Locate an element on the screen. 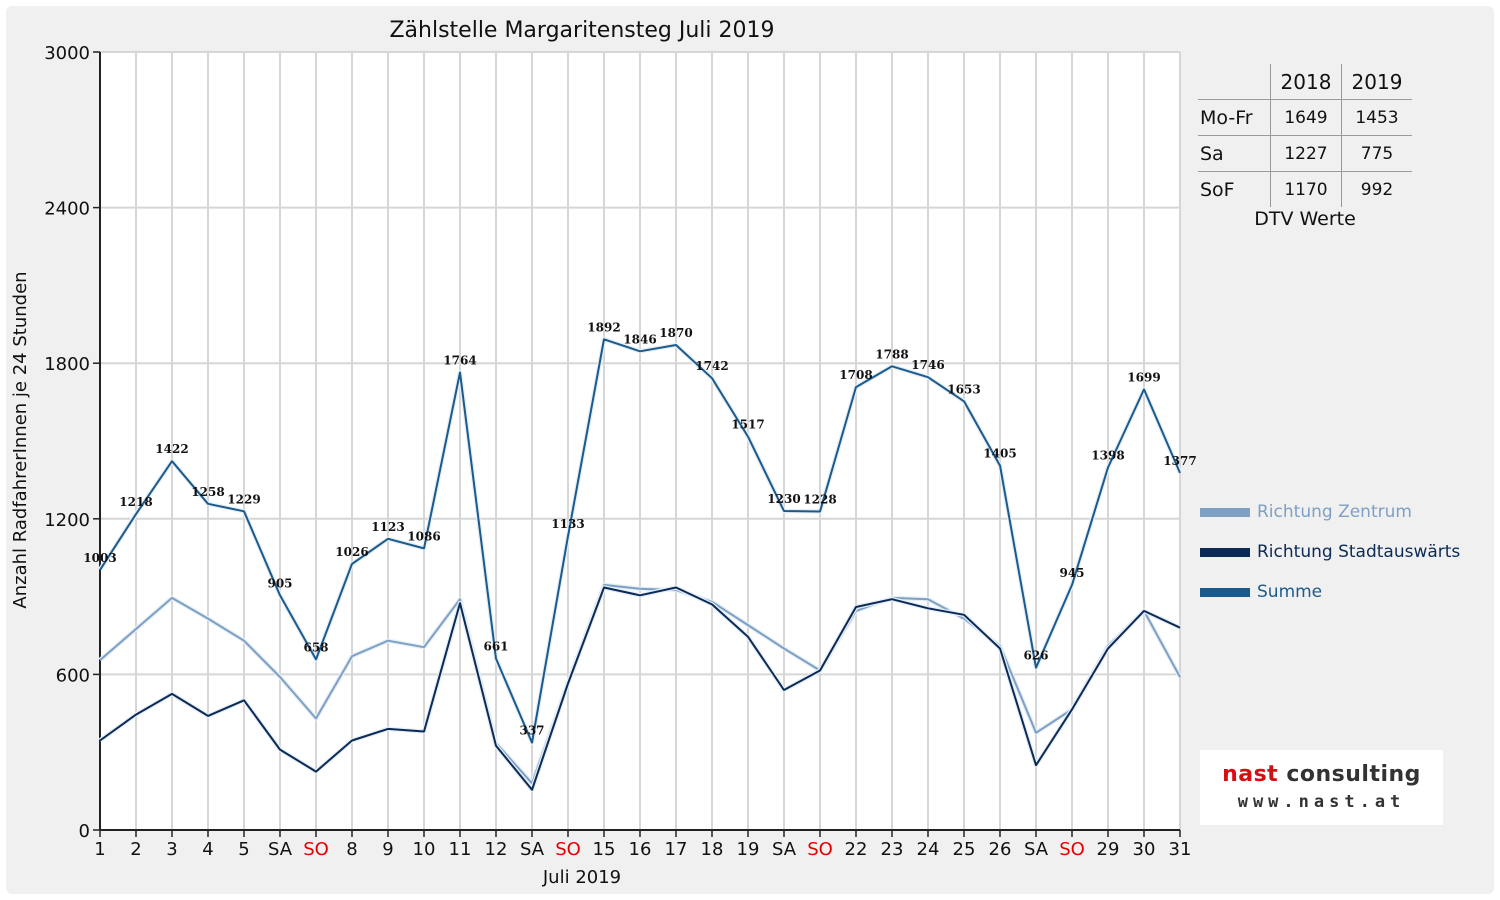 This screenshot has width=1500, height=900. dtv-value-2019: 775 is located at coordinates (1376, 153).